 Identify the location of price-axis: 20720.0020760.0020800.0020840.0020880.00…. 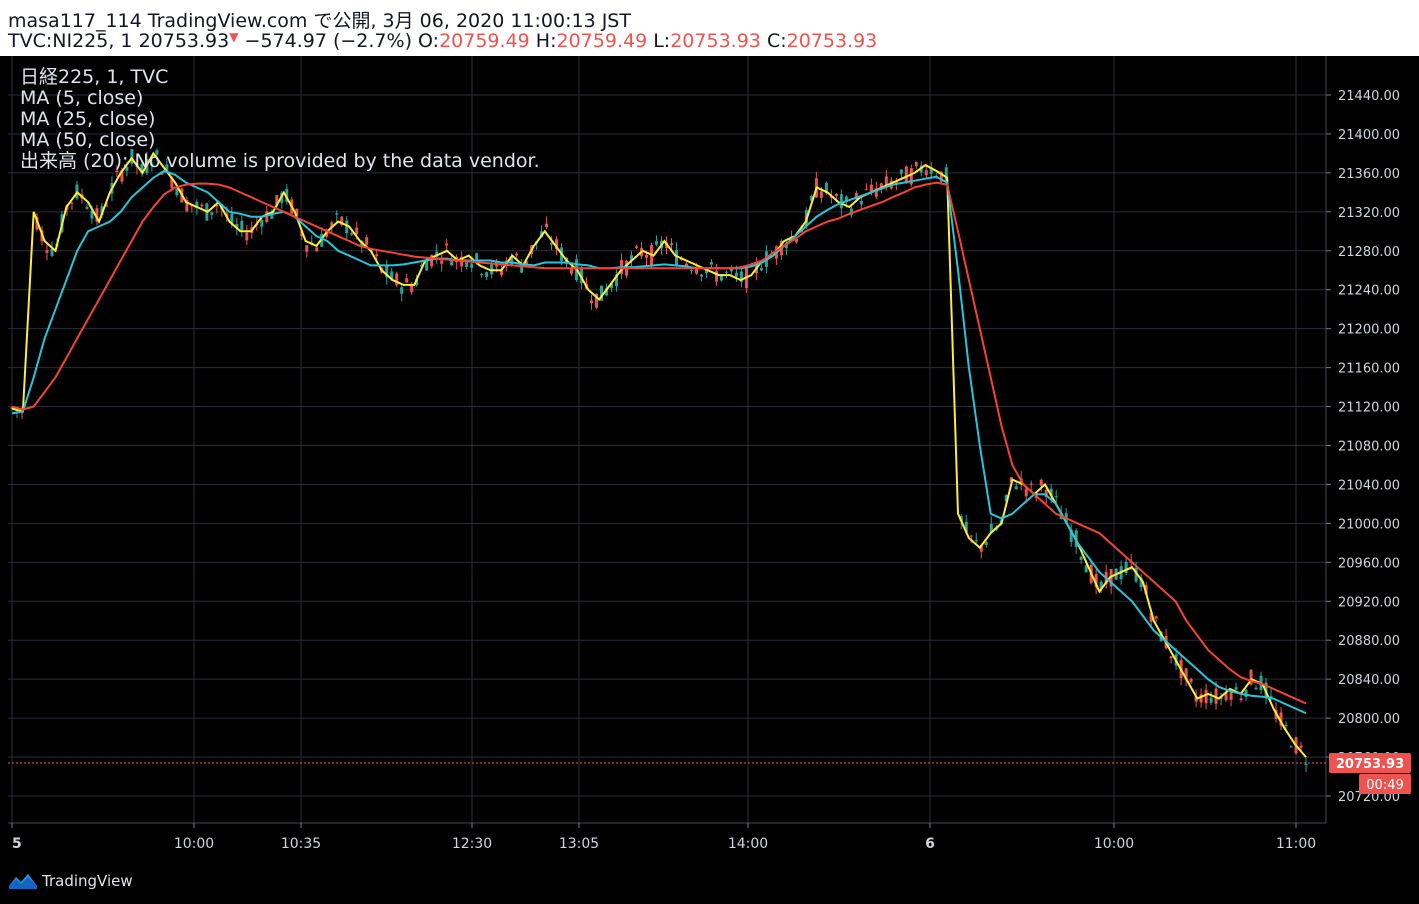
(1363, 447).